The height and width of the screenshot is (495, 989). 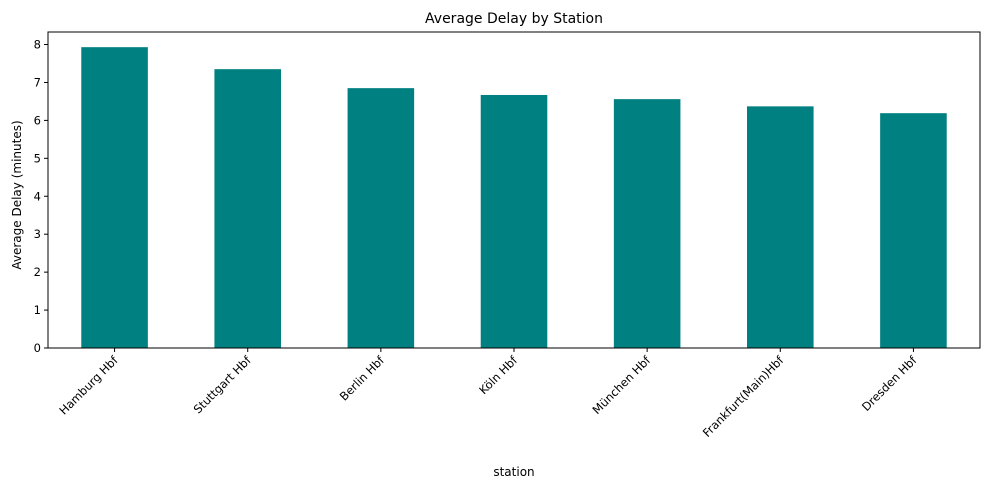 What do you see at coordinates (362, 378) in the screenshot?
I see `x-tick-label: Berlin Hbf` at bounding box center [362, 378].